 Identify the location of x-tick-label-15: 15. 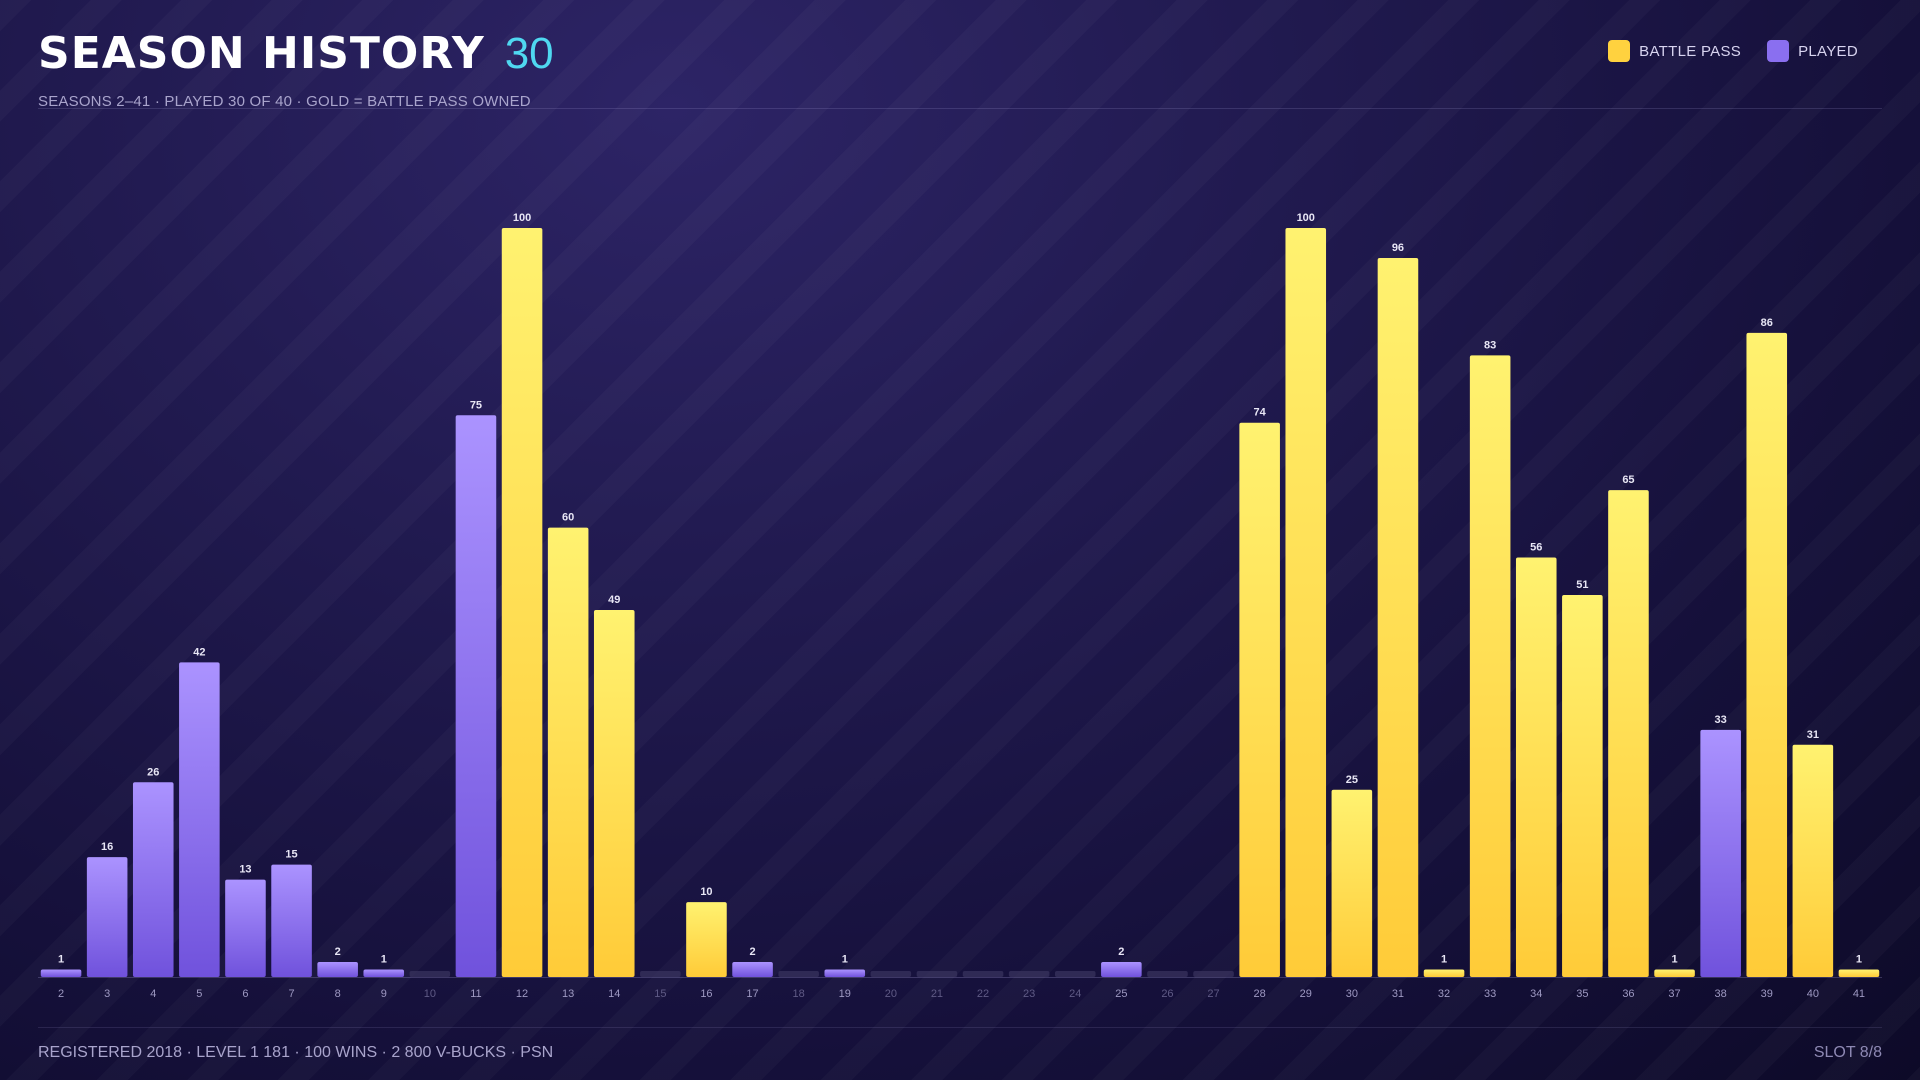
(660, 994).